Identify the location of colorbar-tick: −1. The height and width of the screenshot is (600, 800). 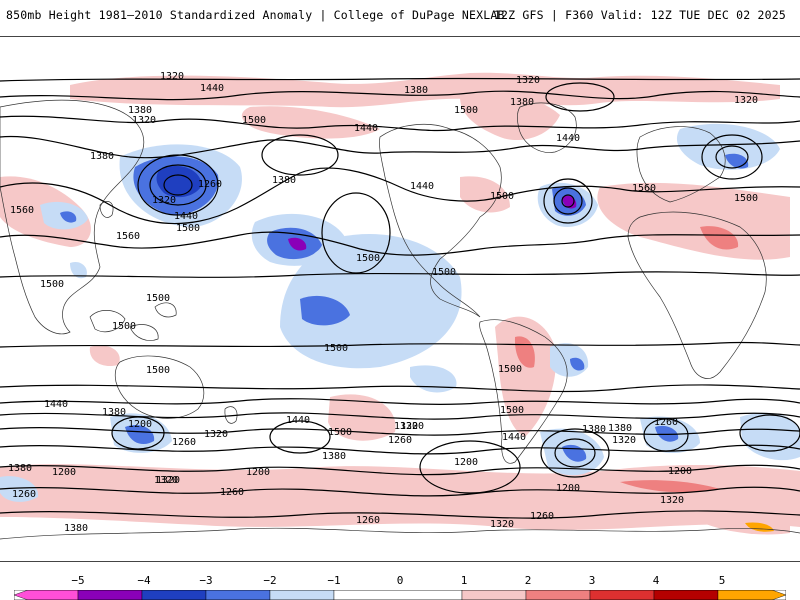
(334, 580).